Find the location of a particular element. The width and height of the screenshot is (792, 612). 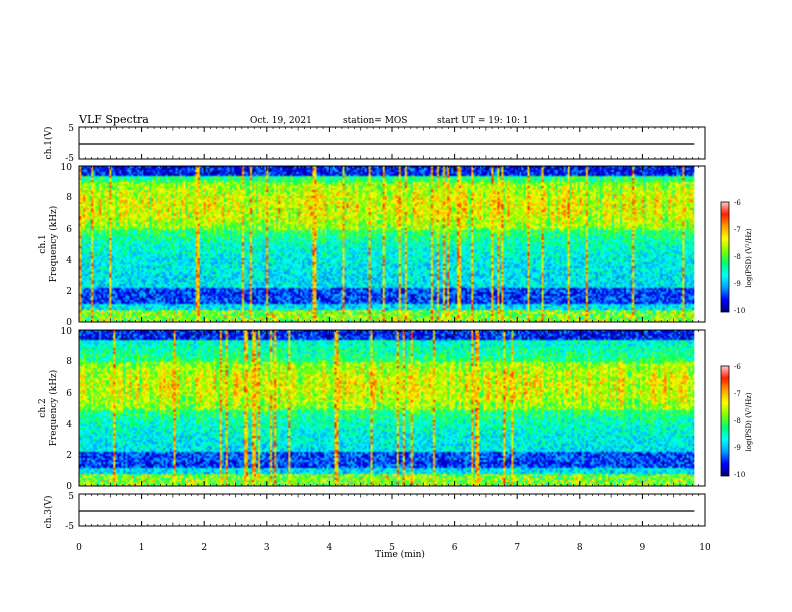

x-tick-label-5: 5 is located at coordinates (392, 548).